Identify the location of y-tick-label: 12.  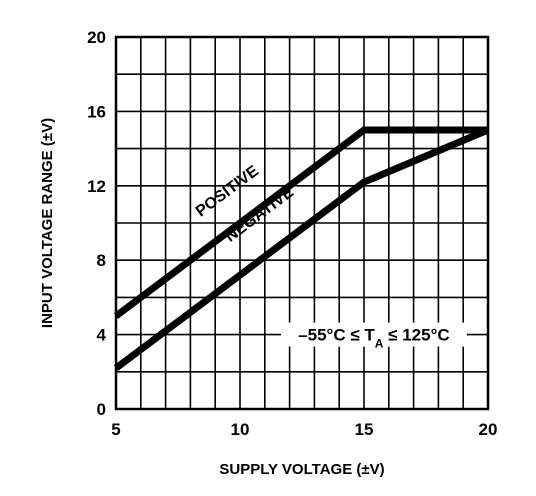
(96, 186).